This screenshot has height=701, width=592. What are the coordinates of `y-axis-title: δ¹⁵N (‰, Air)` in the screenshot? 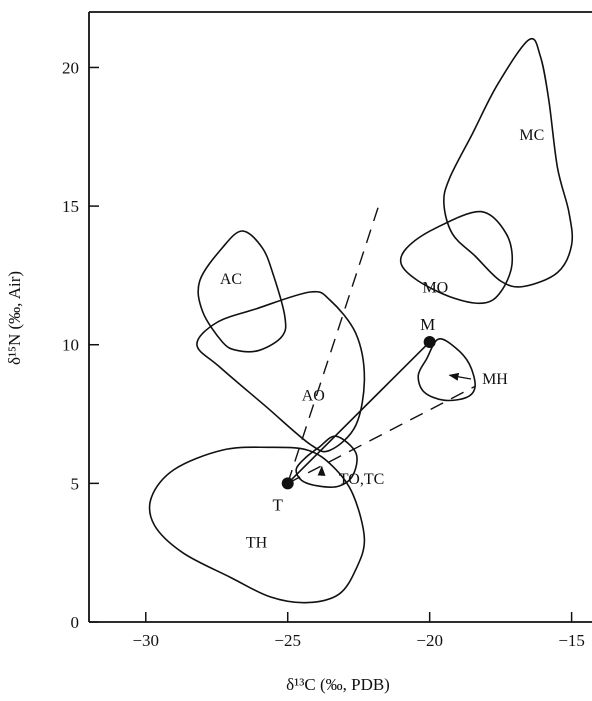 It's located at (14, 318).